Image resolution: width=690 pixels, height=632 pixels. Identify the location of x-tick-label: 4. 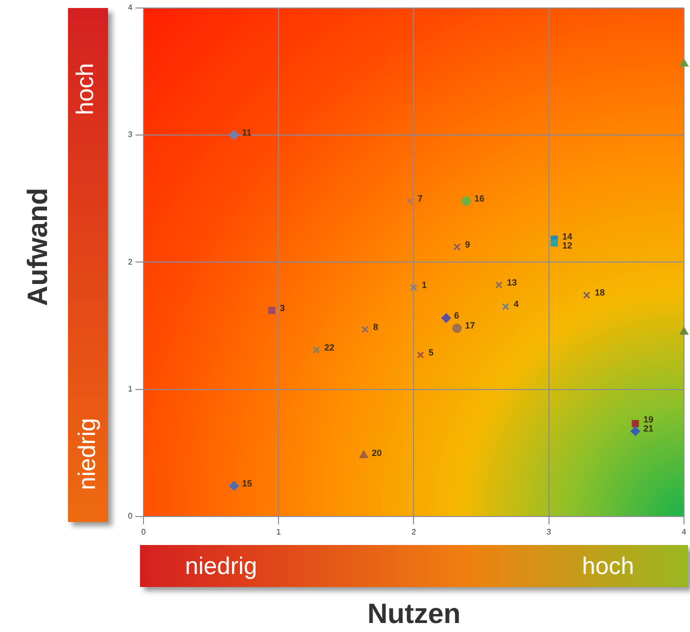
(684, 531).